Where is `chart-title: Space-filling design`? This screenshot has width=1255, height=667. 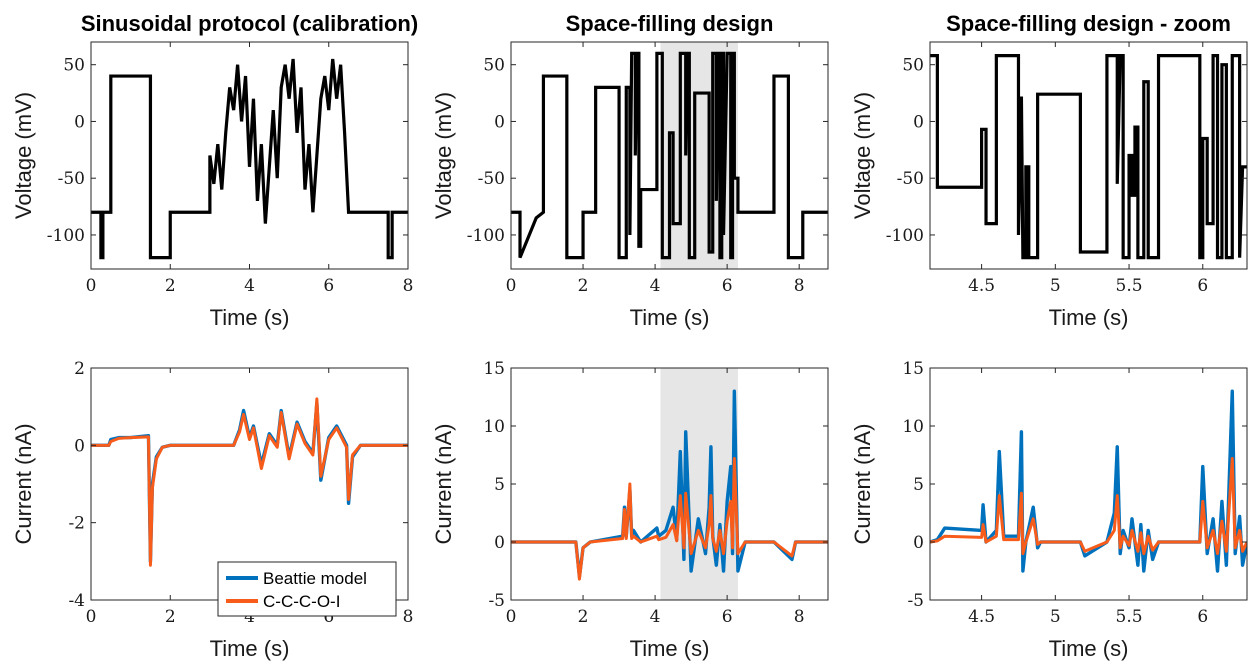 chart-title: Space-filling design is located at coordinates (670, 23).